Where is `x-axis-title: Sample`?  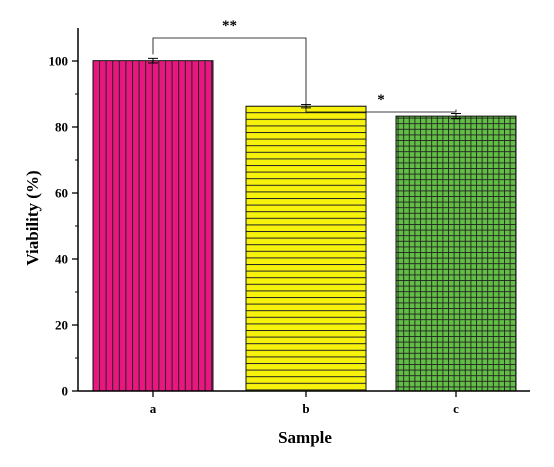
x-axis-title: Sample is located at coordinates (305, 437).